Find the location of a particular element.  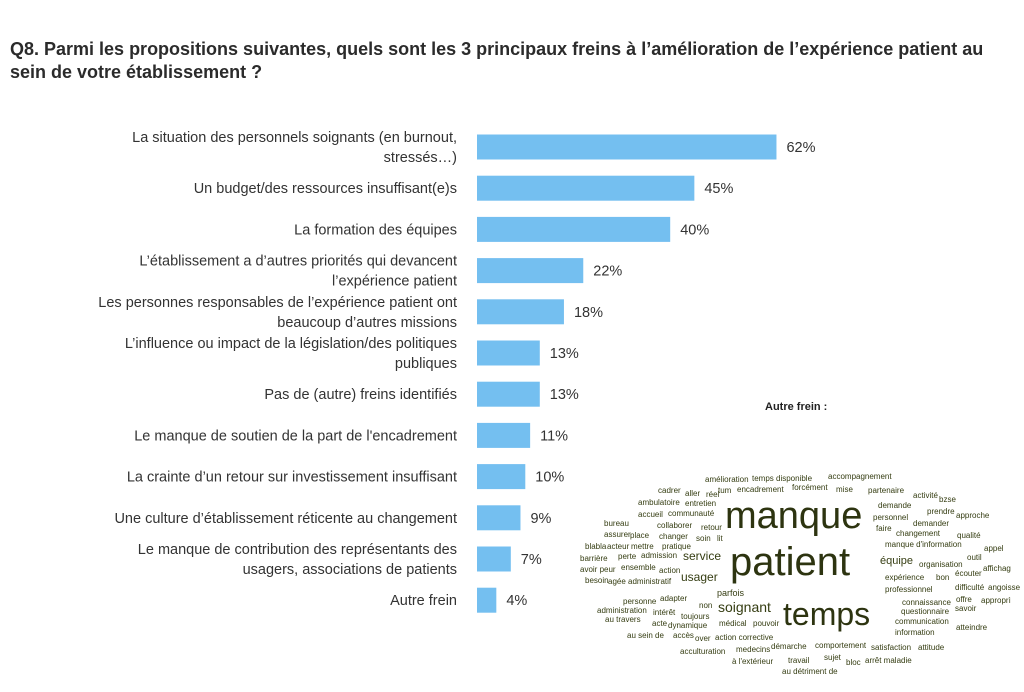

wordcloud-word: intérêt is located at coordinates (664, 612).